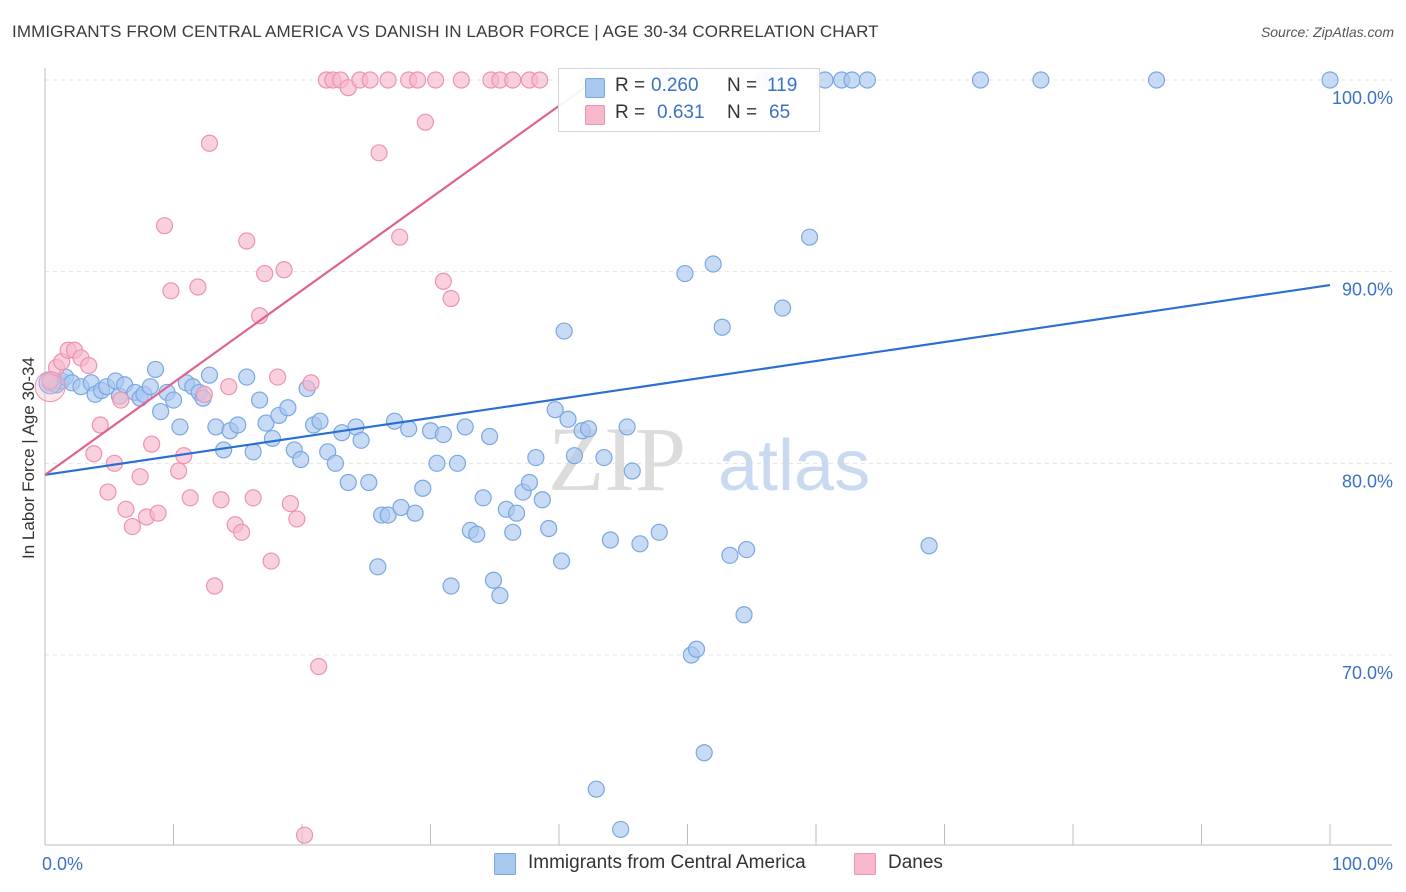  Describe the element at coordinates (1362, 864) in the screenshot. I see `x-tick-label: 100.0%` at that location.